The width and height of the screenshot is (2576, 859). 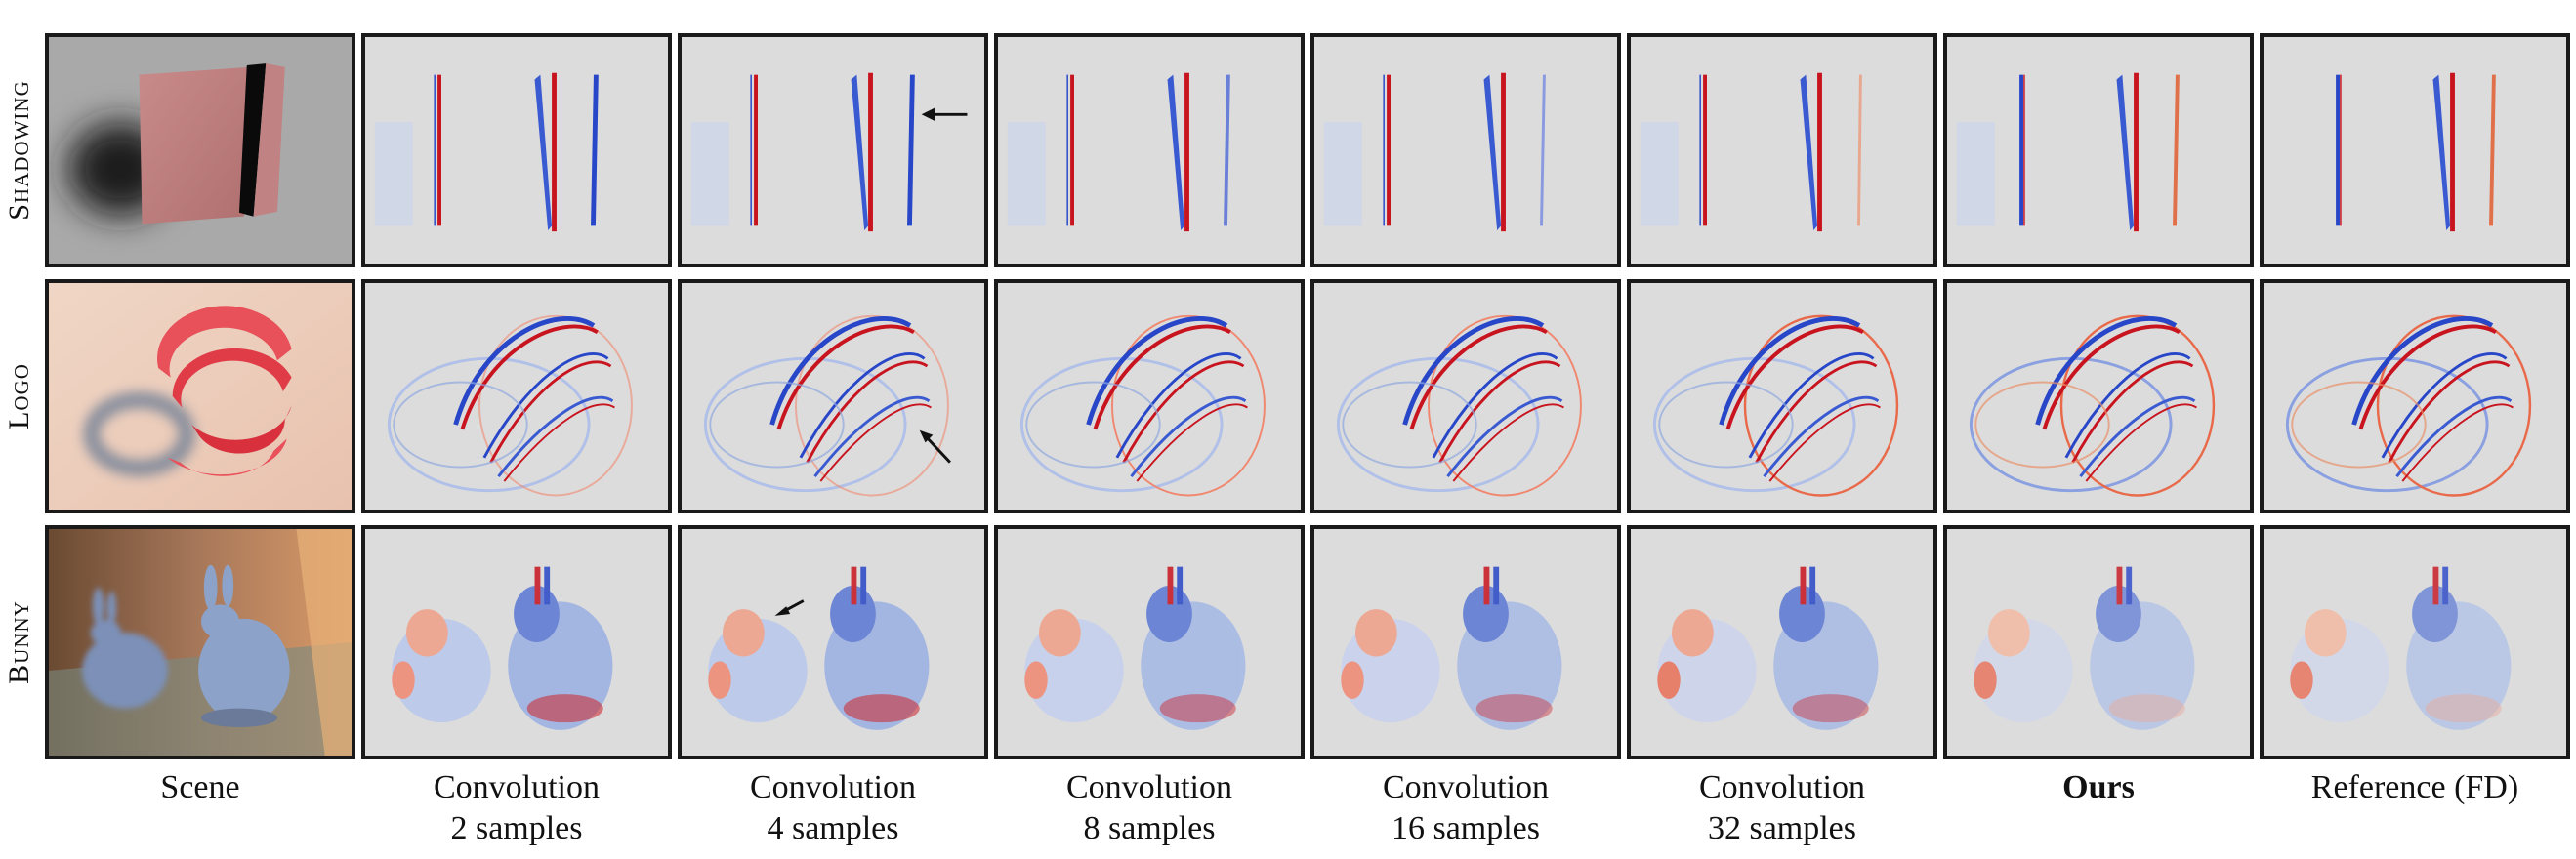 I want to click on caption-conv2: Convolution 2 samples, so click(x=517, y=808).